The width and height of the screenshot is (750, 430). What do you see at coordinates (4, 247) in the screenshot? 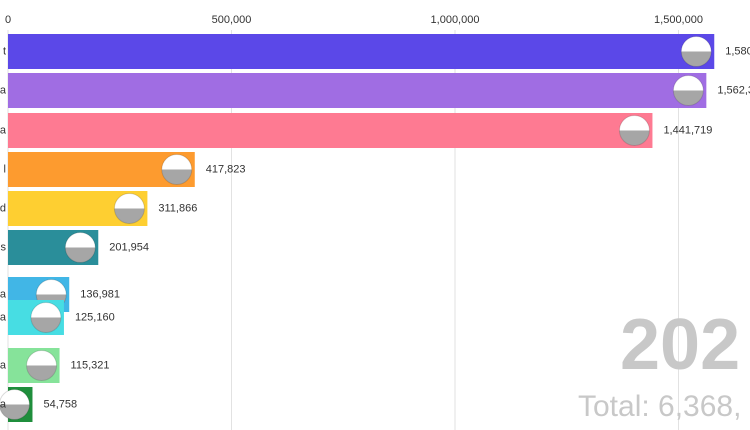
I see `category-label: s` at bounding box center [4, 247].